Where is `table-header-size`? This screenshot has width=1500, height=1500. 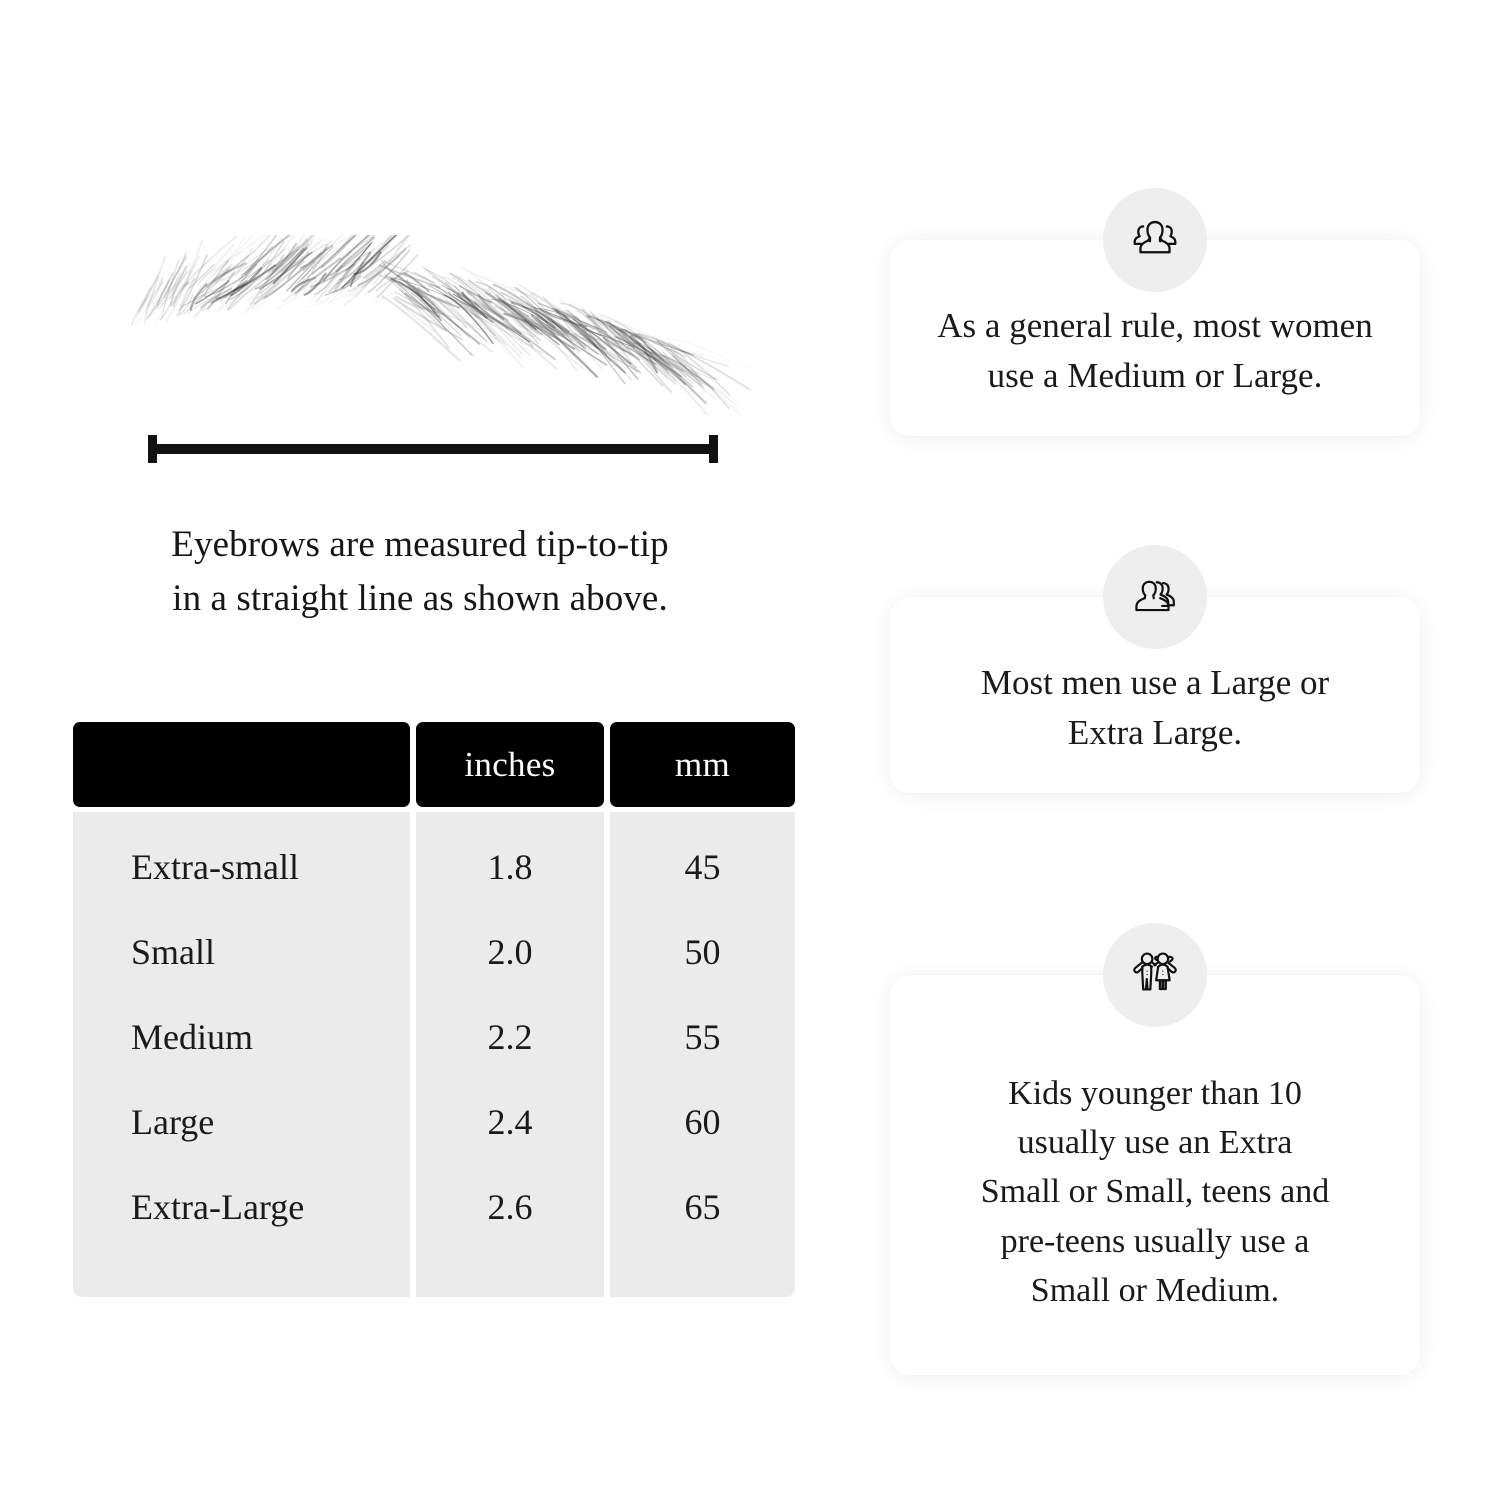 table-header-size is located at coordinates (241, 764).